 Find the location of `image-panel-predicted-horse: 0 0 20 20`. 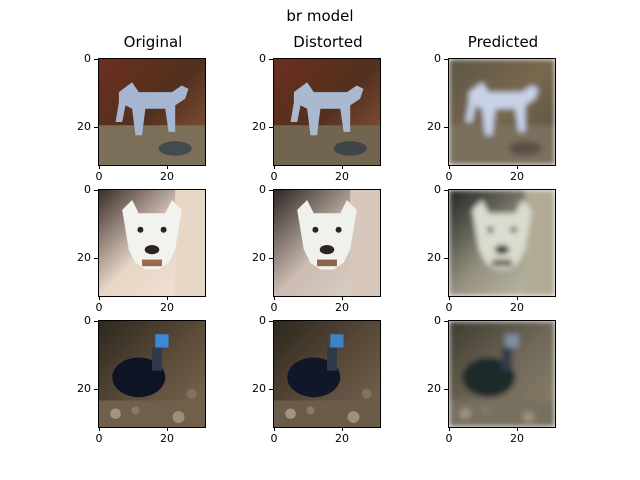

image-panel-predicted-horse: 0 0 20 20 is located at coordinates (491, 117).